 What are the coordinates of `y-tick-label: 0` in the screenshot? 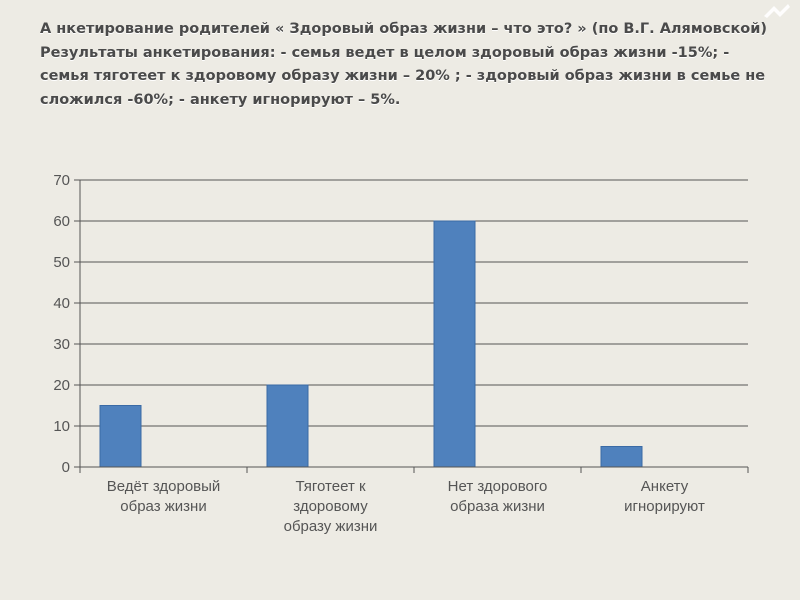 It's located at (66, 467).